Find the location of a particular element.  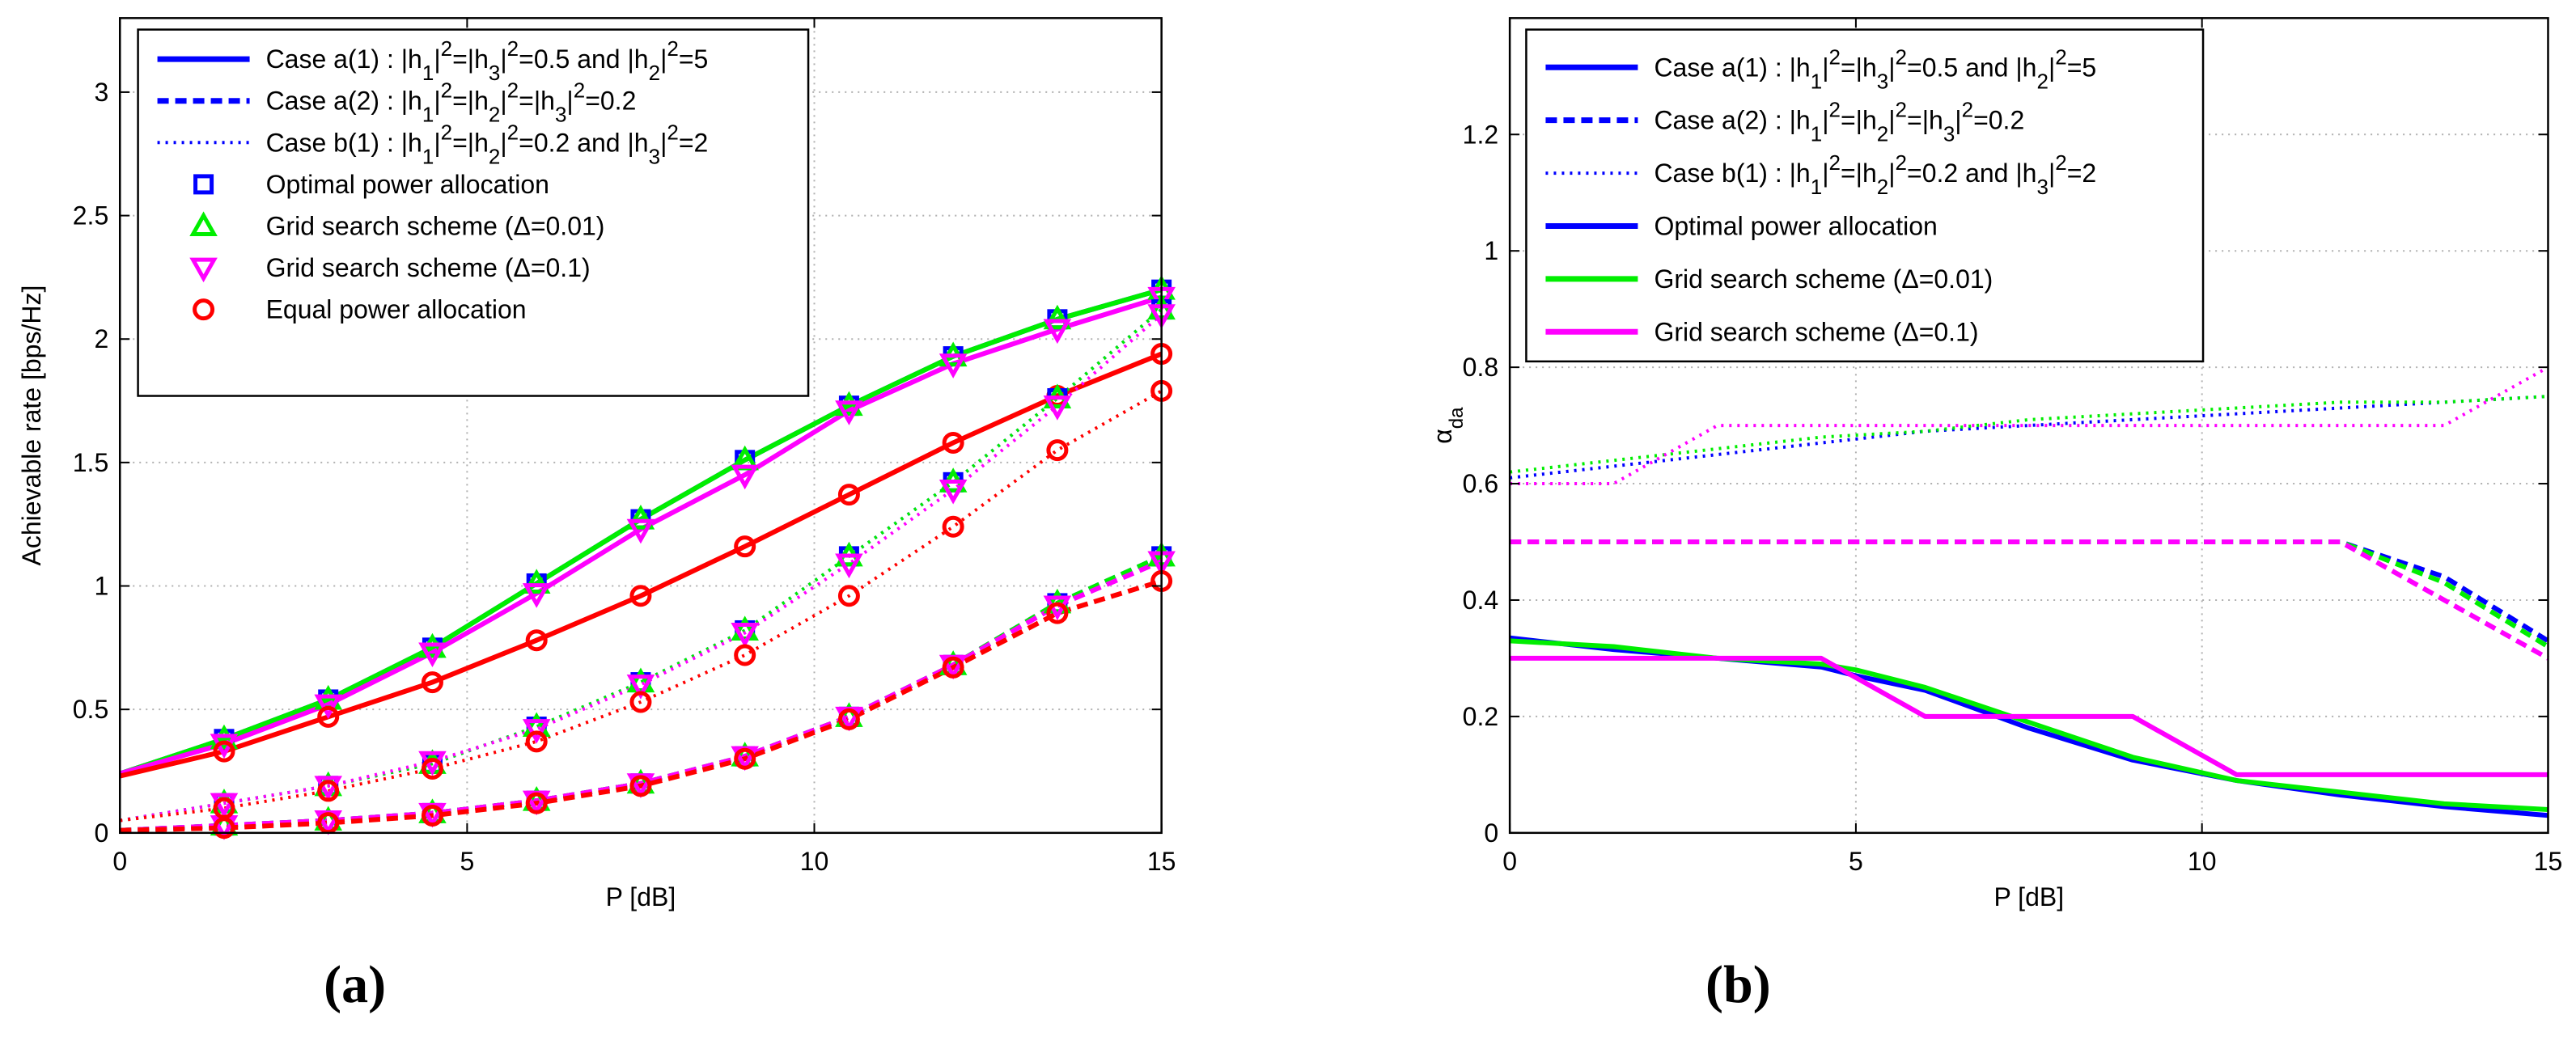

y-tick-label: 2.5 is located at coordinates (90, 215).